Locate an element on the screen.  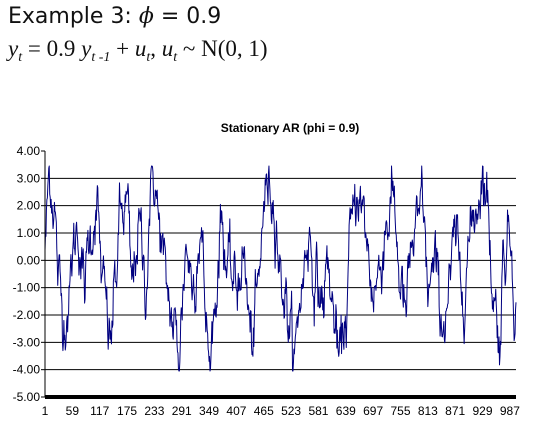
phi-symbol: ϕ is located at coordinates (146, 16).